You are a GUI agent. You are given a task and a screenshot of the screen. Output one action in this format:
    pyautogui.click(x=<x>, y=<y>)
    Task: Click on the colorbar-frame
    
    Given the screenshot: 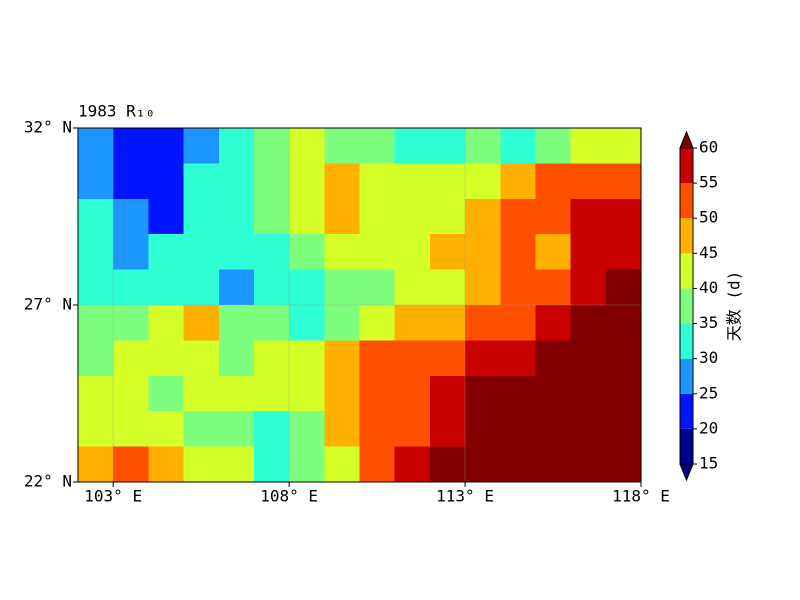 What is the action you would take?
    pyautogui.click(x=686, y=306)
    